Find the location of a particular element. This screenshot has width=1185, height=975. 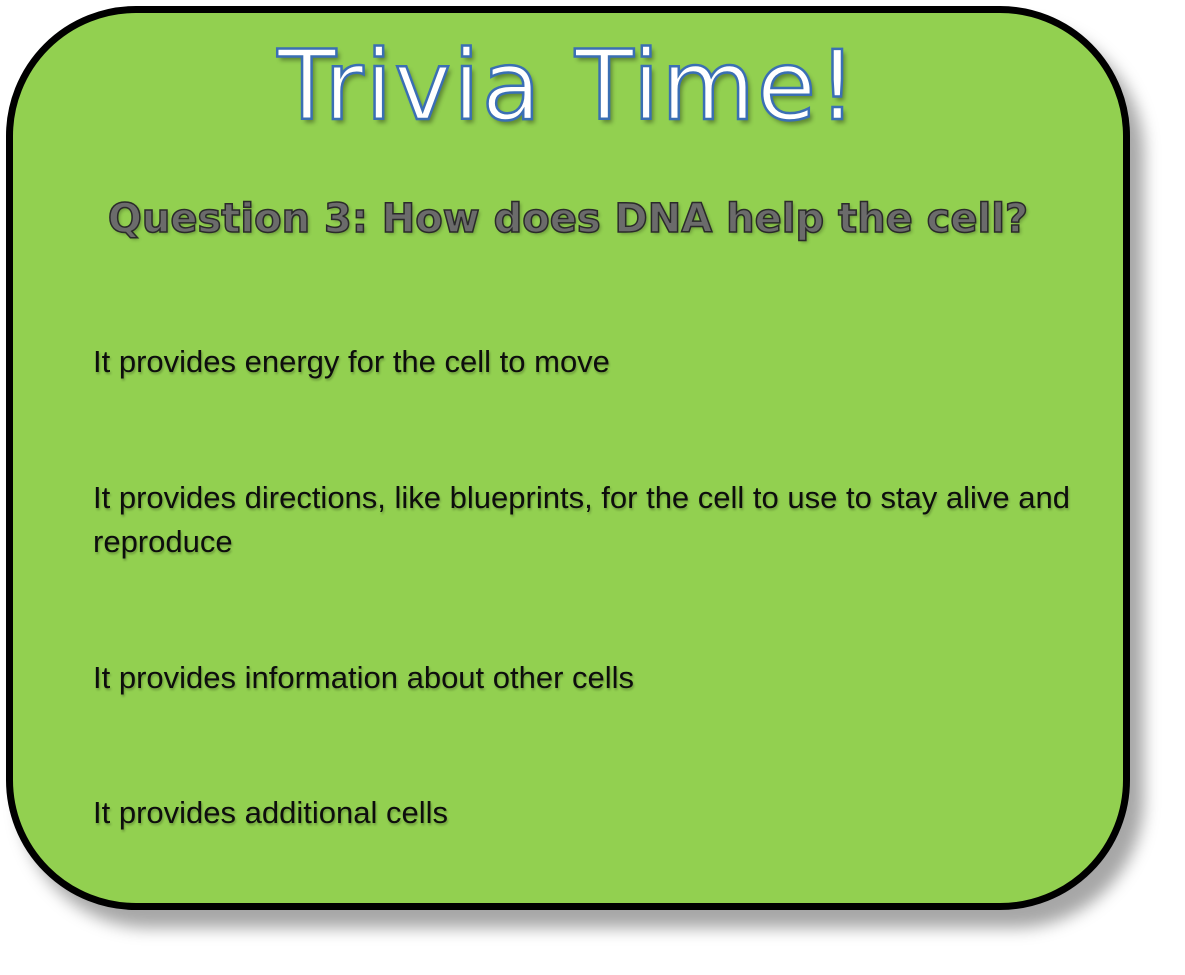

answer-option-4: It provides additional cells is located at coordinates (270, 812).